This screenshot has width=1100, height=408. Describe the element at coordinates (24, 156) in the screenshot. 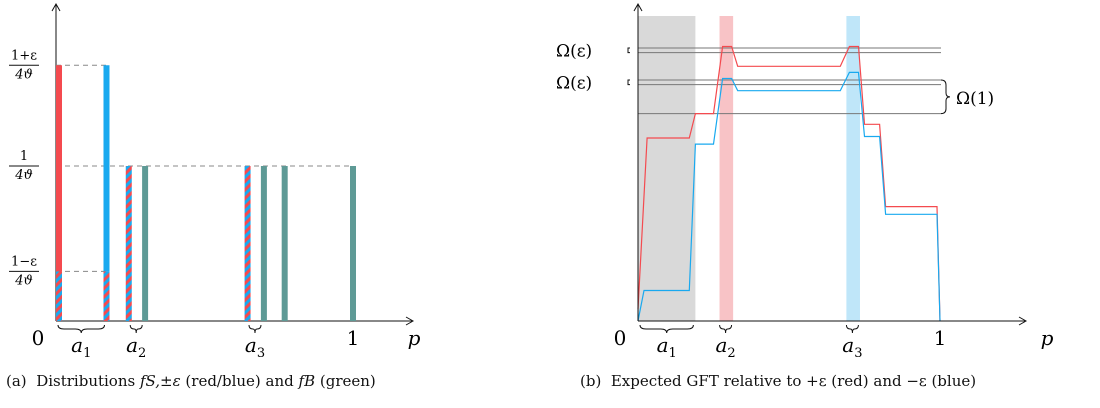

I see `y-label-mid-num: 1` at that location.